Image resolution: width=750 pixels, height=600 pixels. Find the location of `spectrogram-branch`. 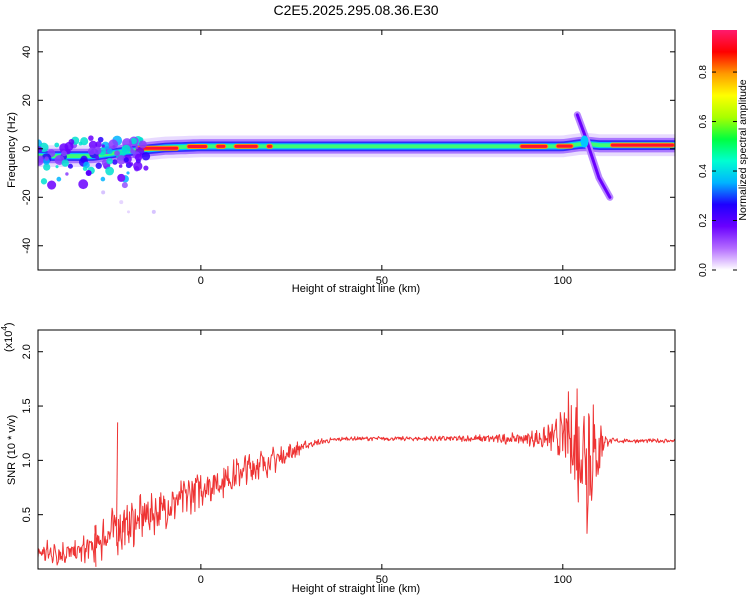

spectrogram-branch is located at coordinates (593, 156).